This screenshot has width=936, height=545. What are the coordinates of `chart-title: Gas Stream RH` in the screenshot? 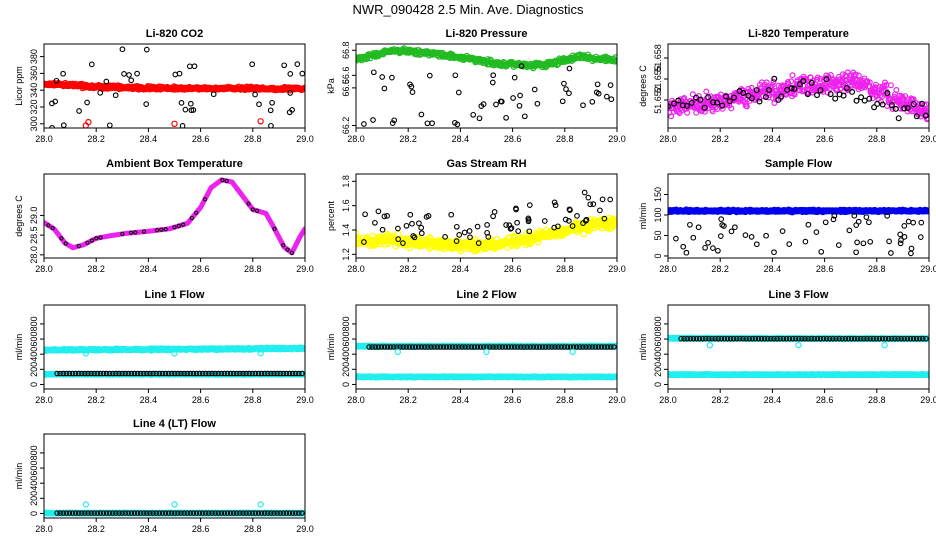 It's located at (486, 164).